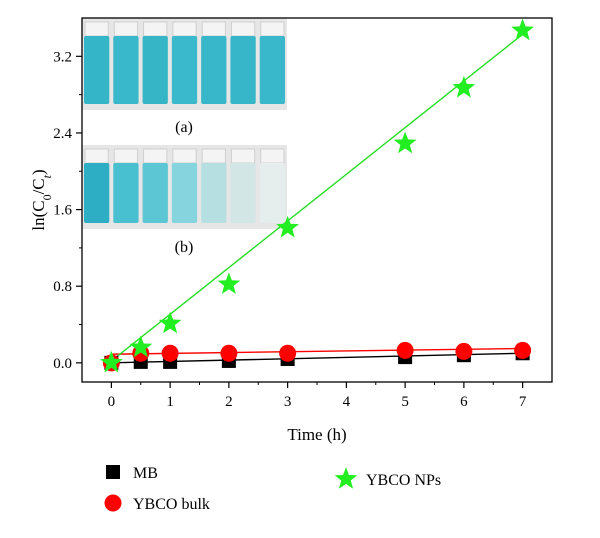 The height and width of the screenshot is (538, 600). Describe the element at coordinates (184, 127) in the screenshot. I see `inset-label-a: (a)` at that location.